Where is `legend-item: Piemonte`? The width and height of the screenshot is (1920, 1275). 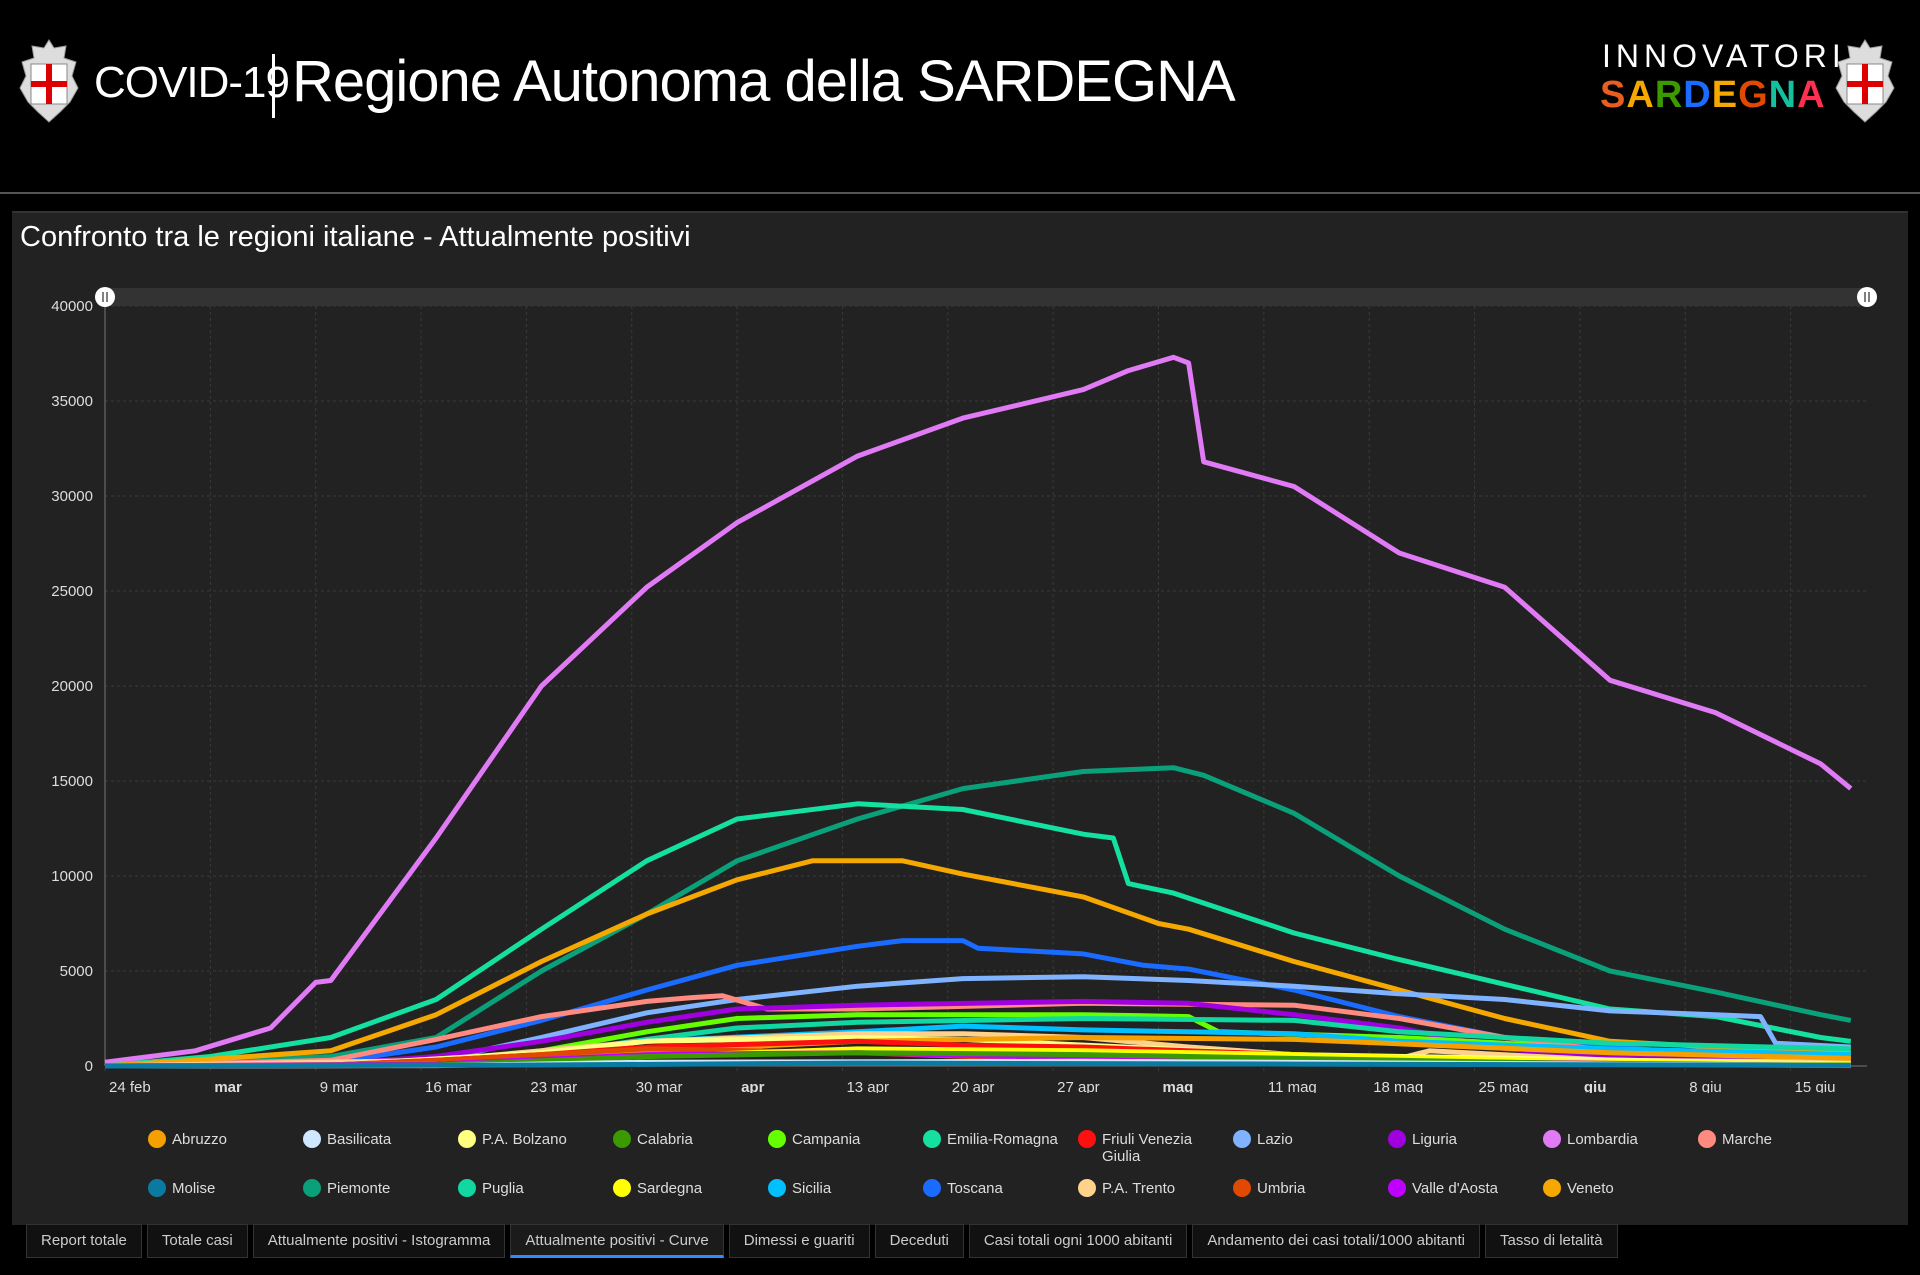 legend-item: Piemonte is located at coordinates (377, 1188).